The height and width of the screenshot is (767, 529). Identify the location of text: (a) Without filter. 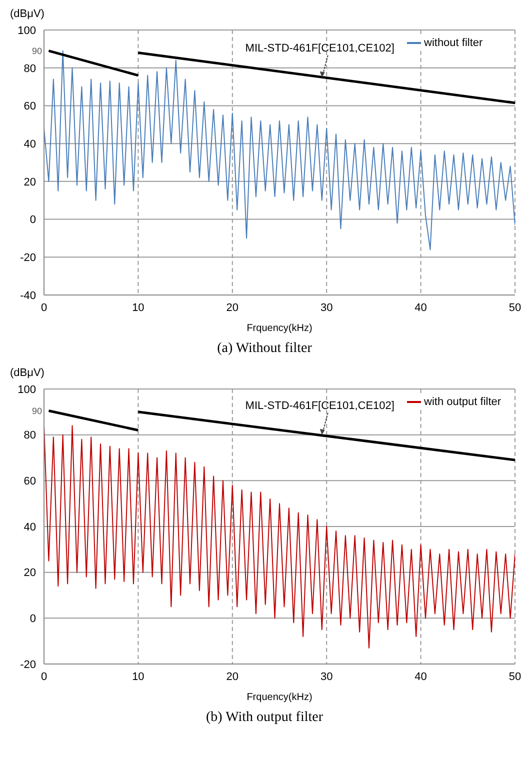
(264, 349).